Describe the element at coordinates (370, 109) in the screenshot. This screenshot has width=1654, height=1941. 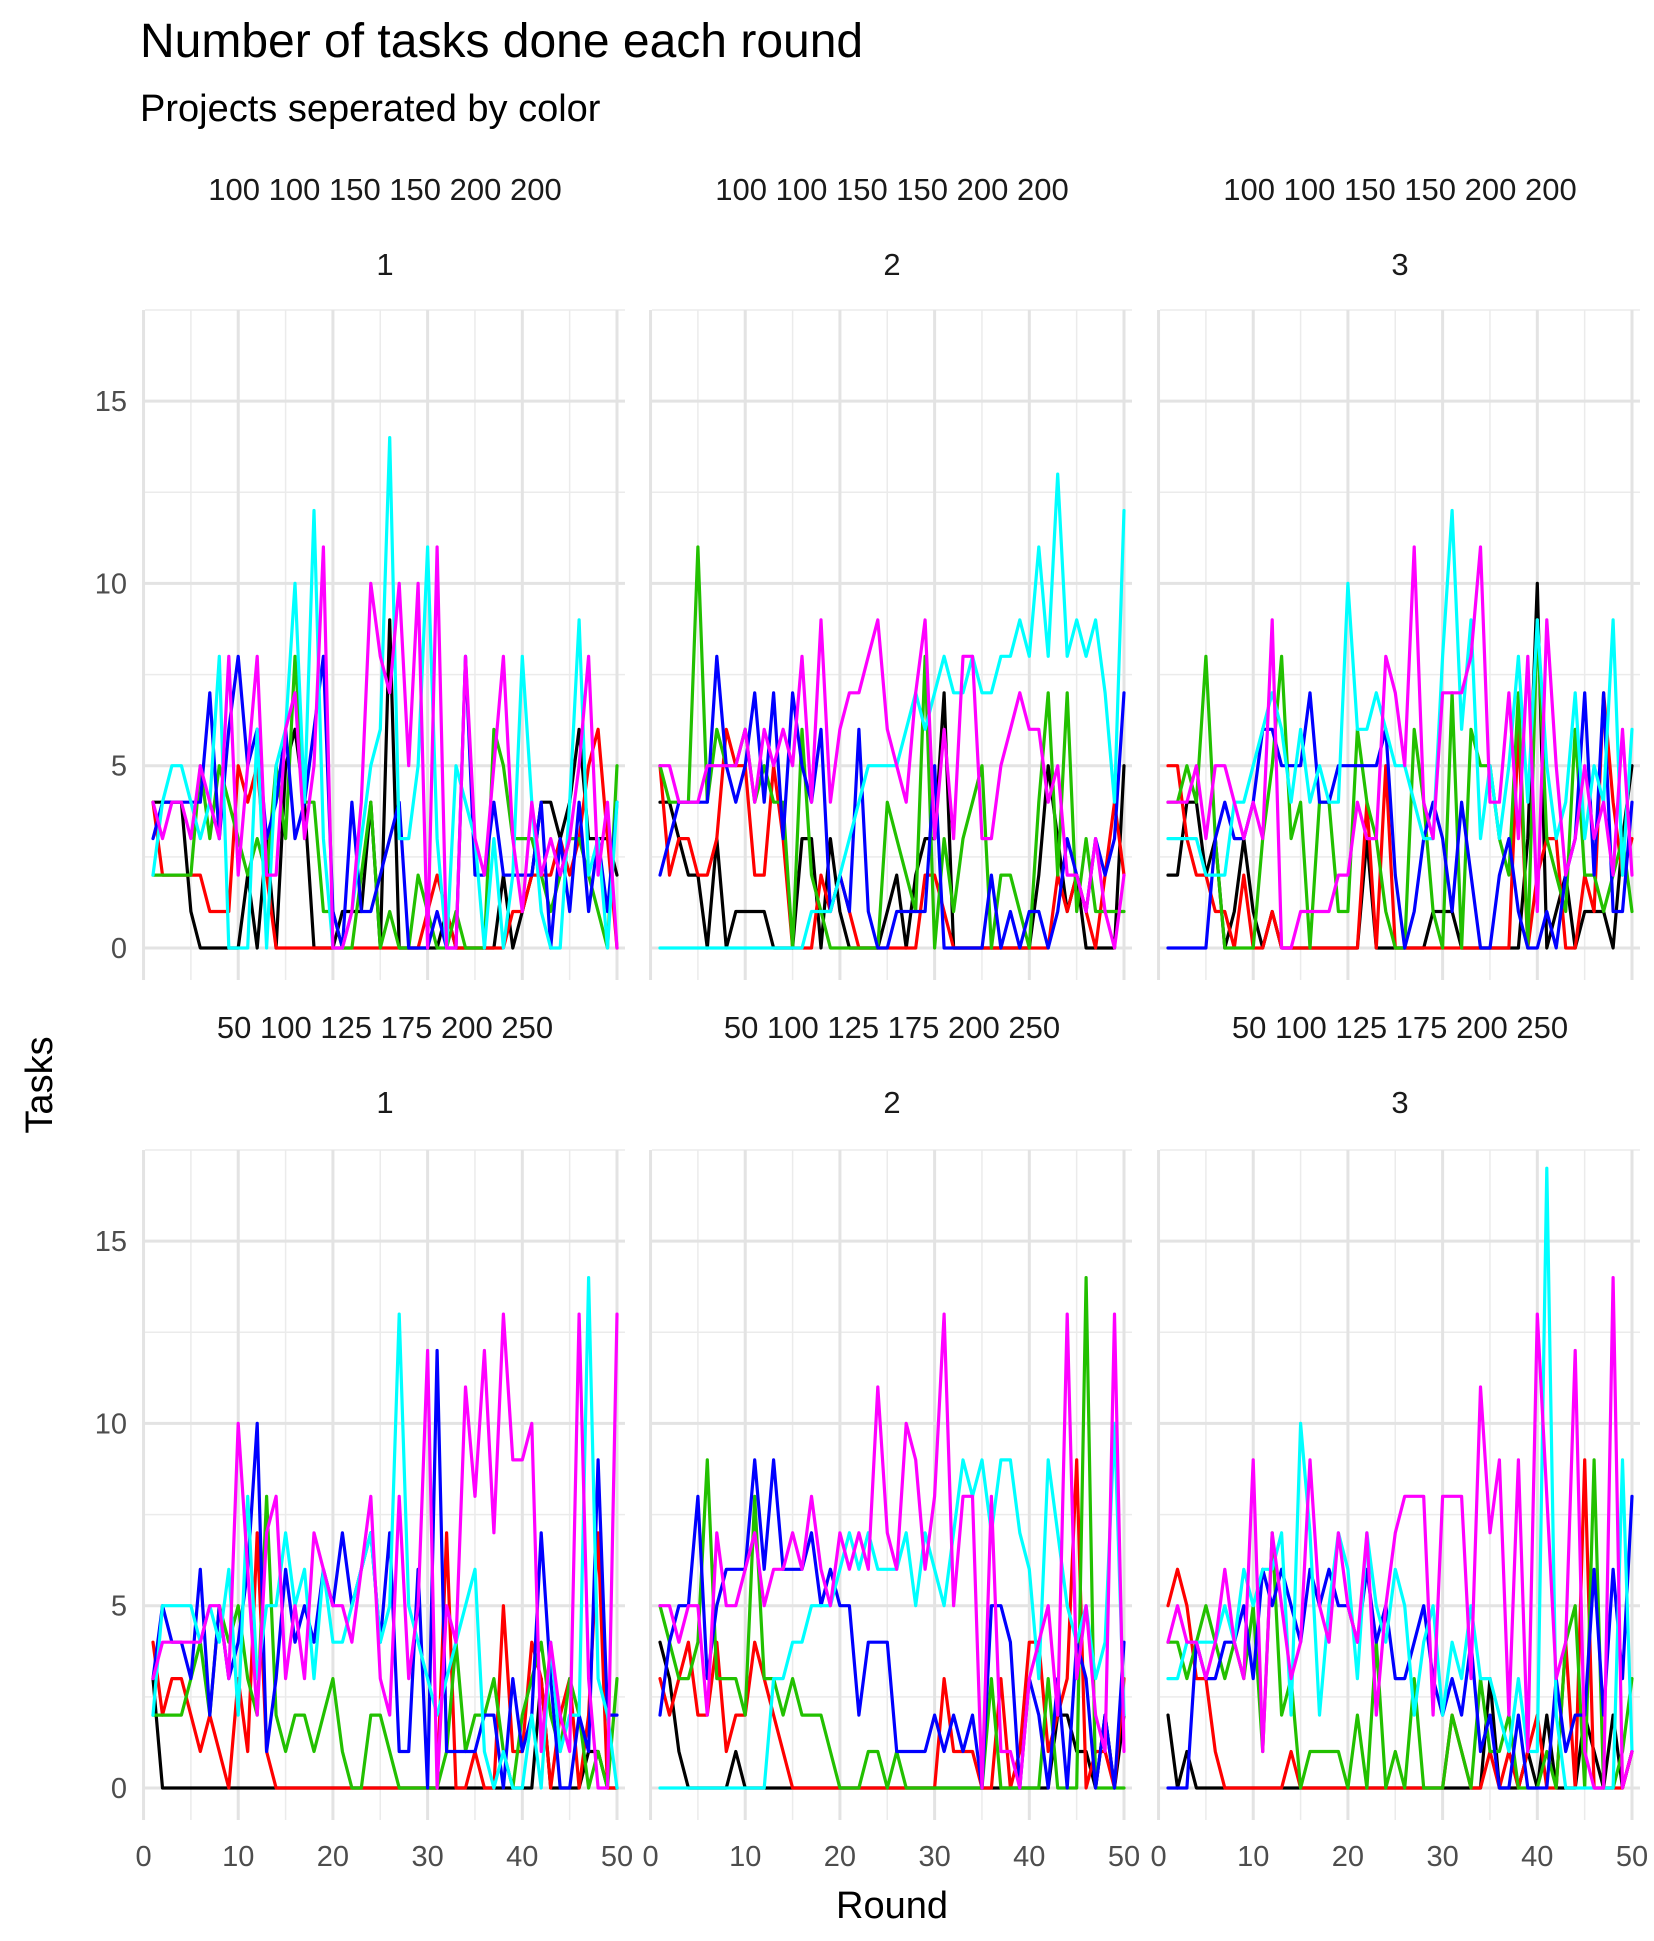
I see `chart-subtitle: Projects seperated by color` at that location.